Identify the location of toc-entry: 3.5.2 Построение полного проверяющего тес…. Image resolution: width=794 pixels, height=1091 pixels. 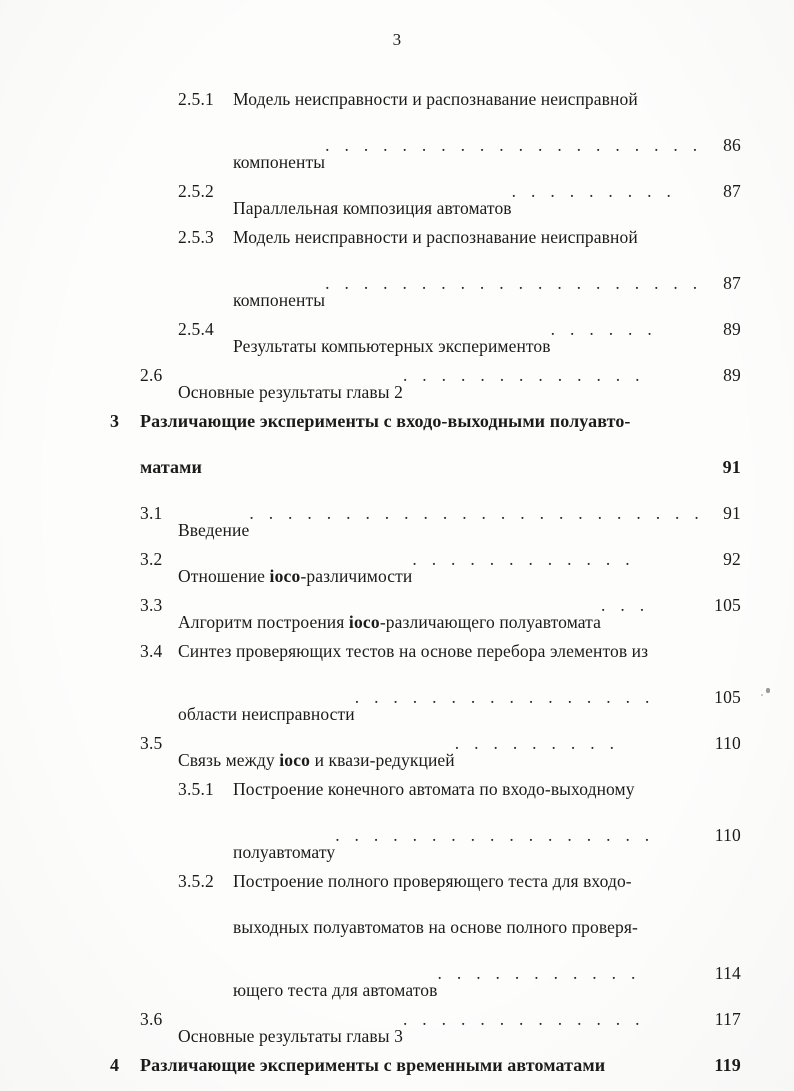
(397, 929).